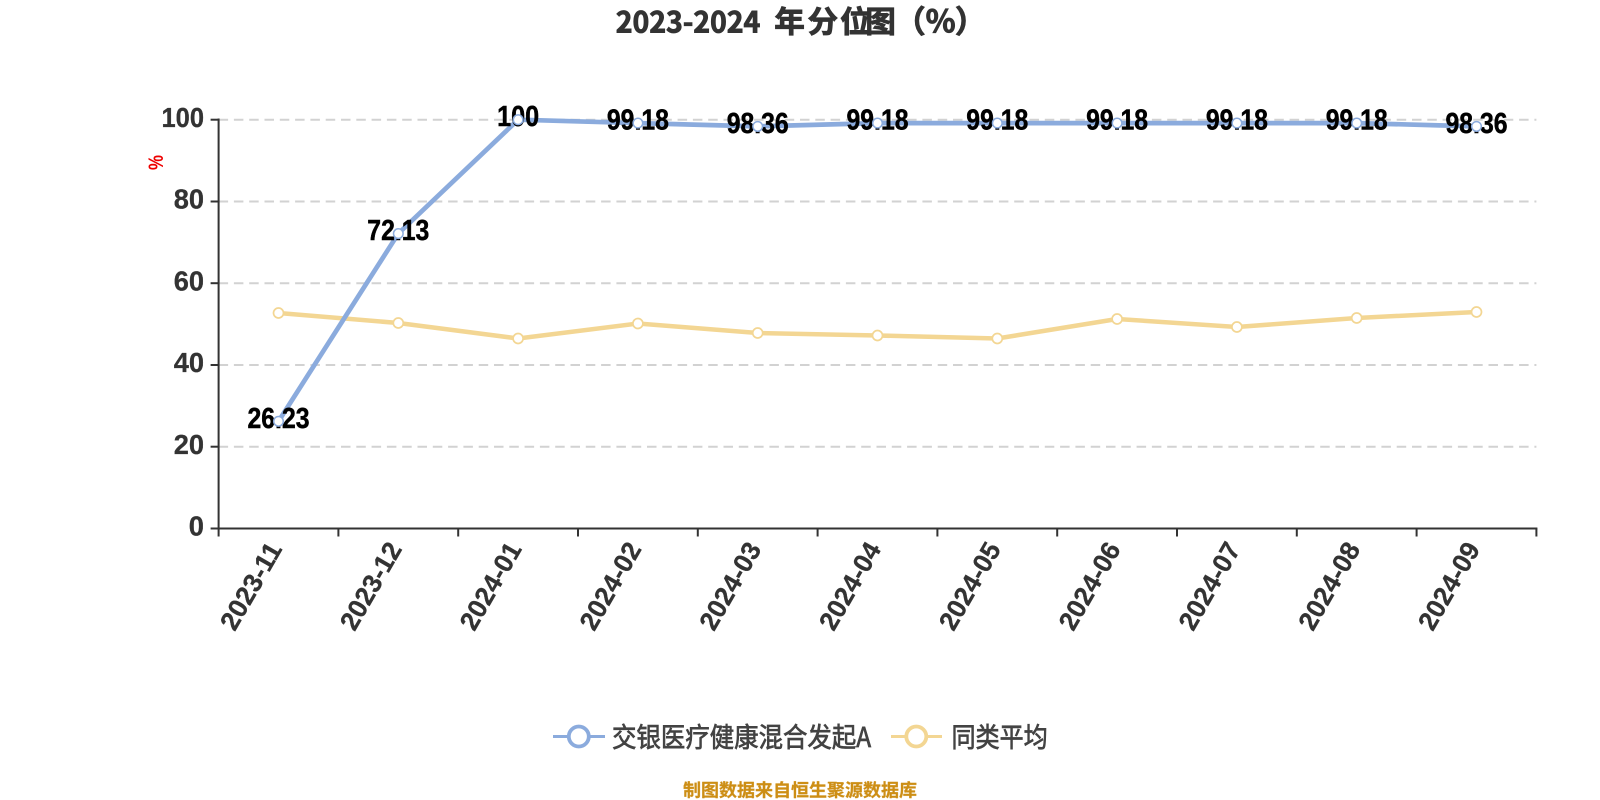 This screenshot has width=1600, height=800. I want to click on svg-text: 2024-03, so click(730, 586).